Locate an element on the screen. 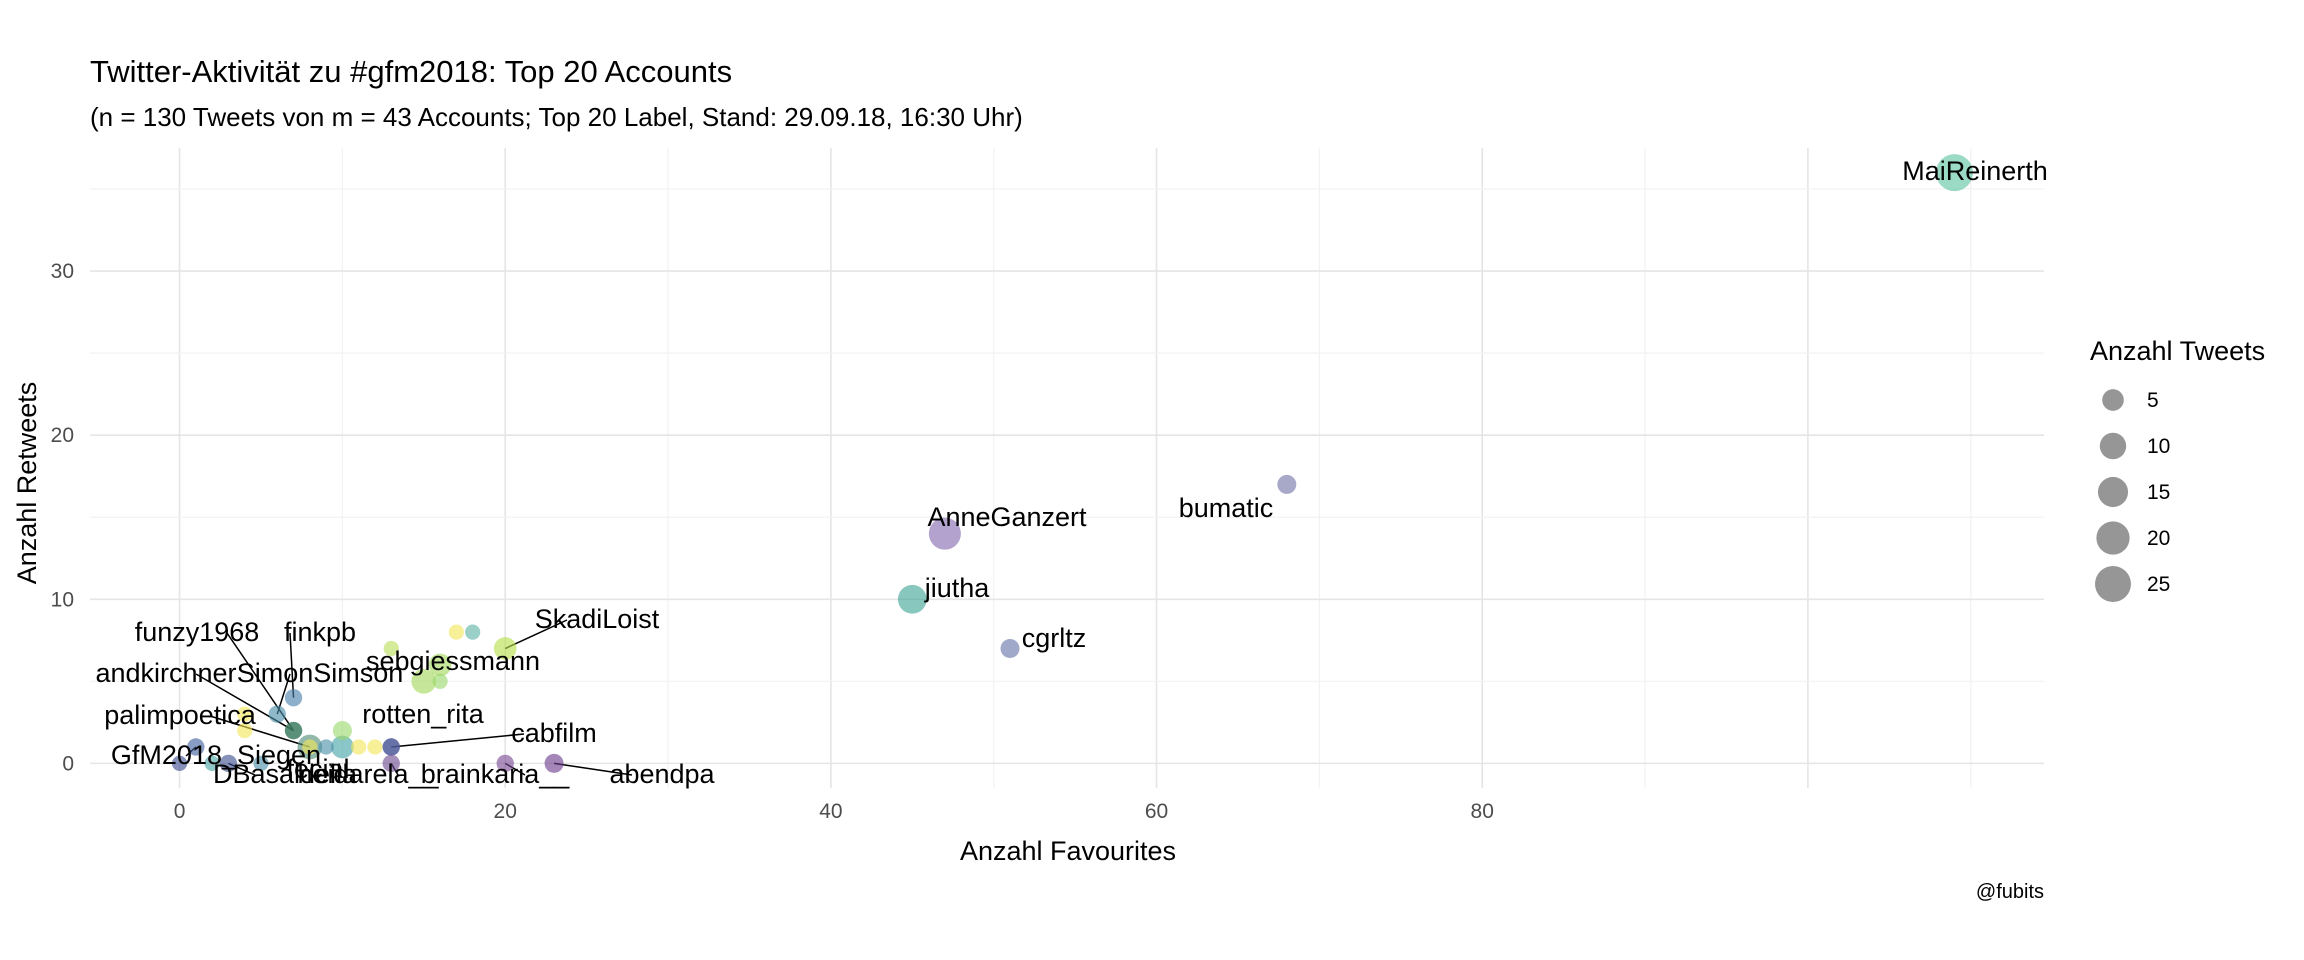  x-tick-label: 60 is located at coordinates (1156, 811).